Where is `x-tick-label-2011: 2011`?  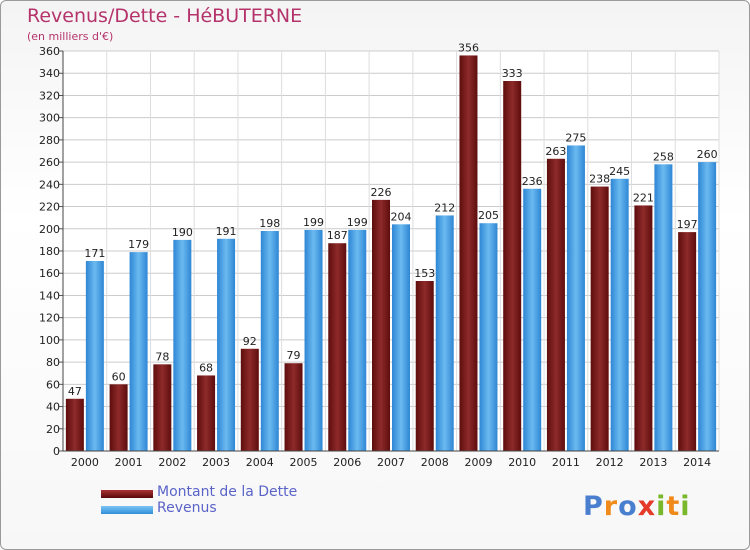
x-tick-label-2011: 2011 is located at coordinates (566, 462).